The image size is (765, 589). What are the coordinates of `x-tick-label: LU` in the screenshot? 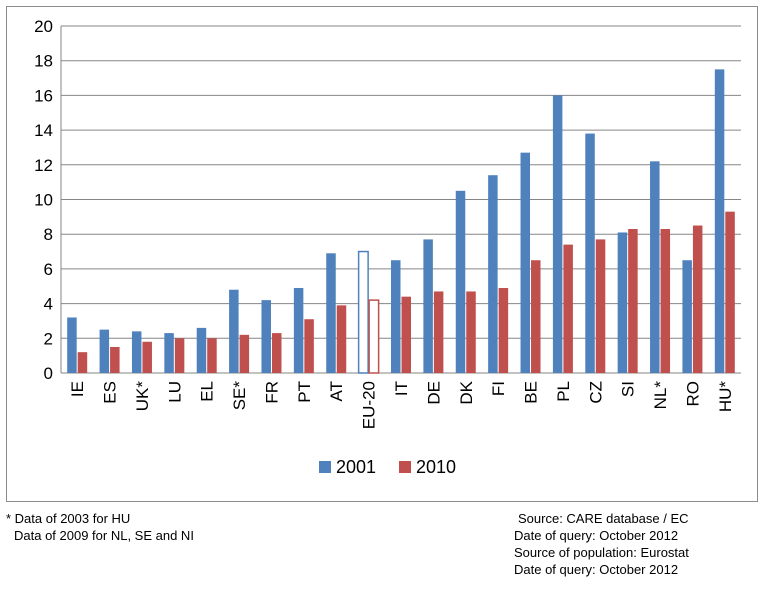 It's located at (174, 392).